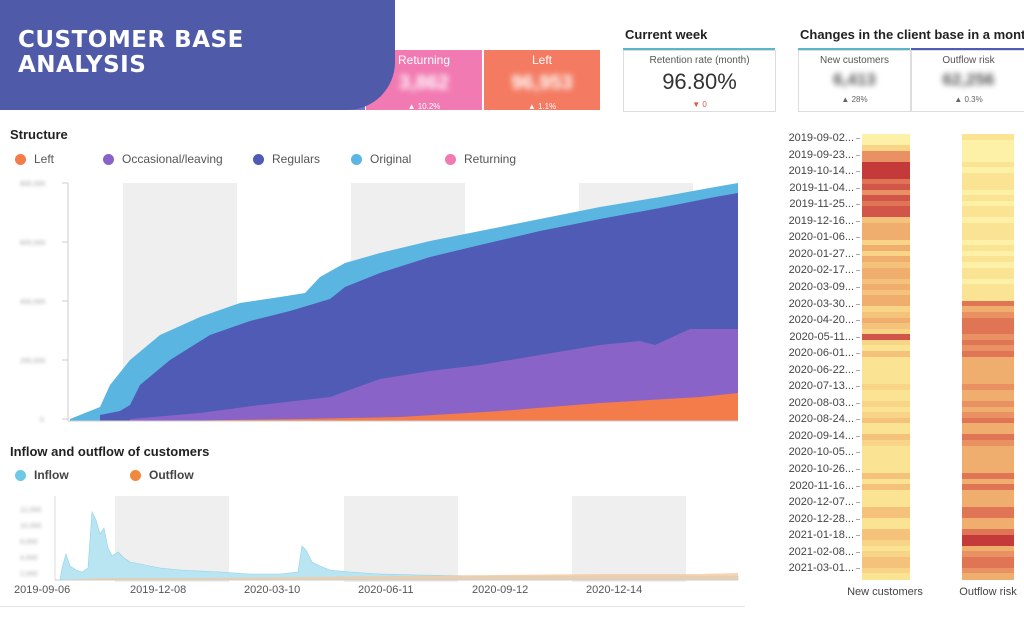 This screenshot has height=639, width=1024. I want to click on legend-left-label: Left, so click(44, 159).